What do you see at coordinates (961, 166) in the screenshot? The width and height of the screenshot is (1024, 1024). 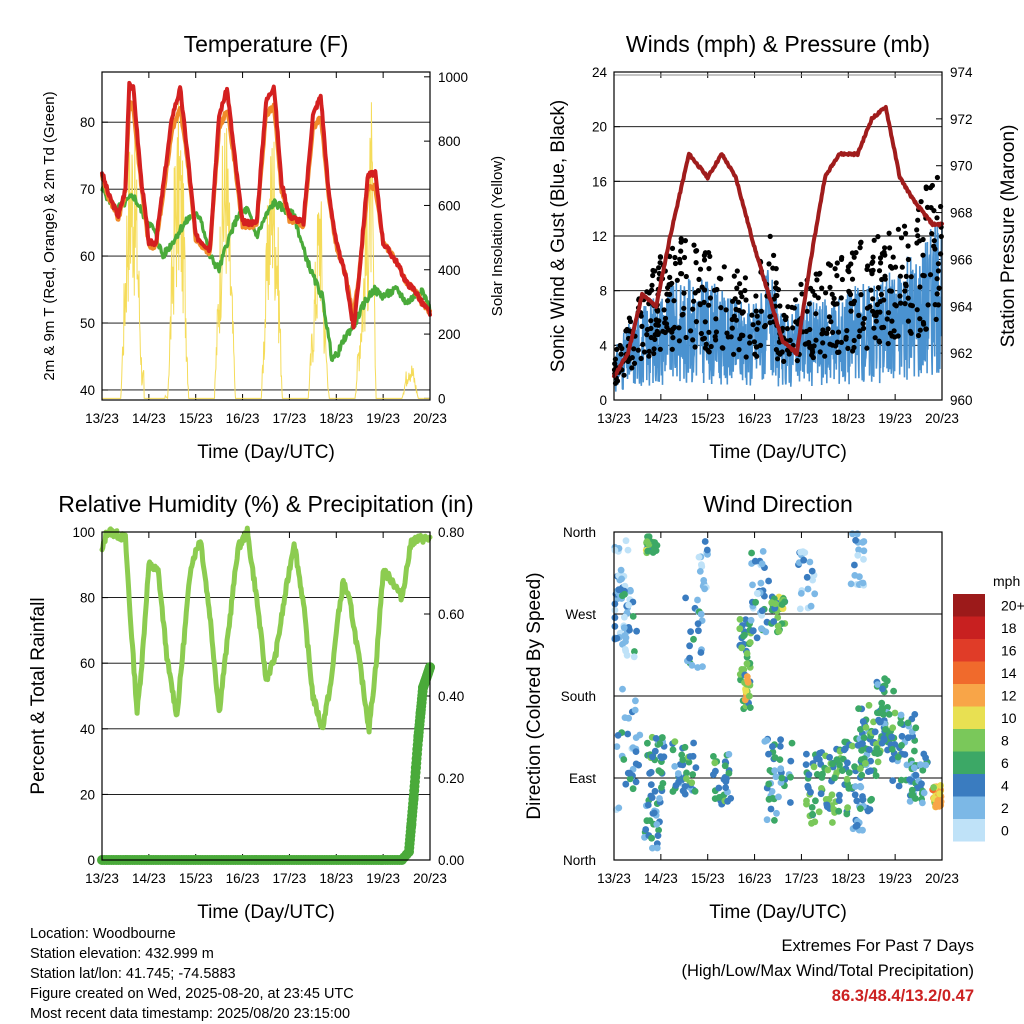 I see `winds-ytick-right-label: 970` at bounding box center [961, 166].